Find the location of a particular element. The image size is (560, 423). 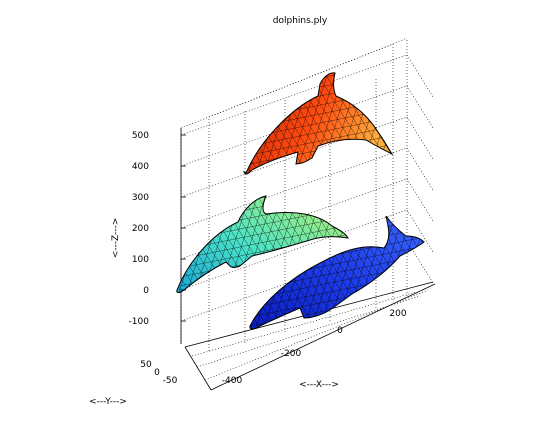

z-tick-label: 500 is located at coordinates (140, 136).